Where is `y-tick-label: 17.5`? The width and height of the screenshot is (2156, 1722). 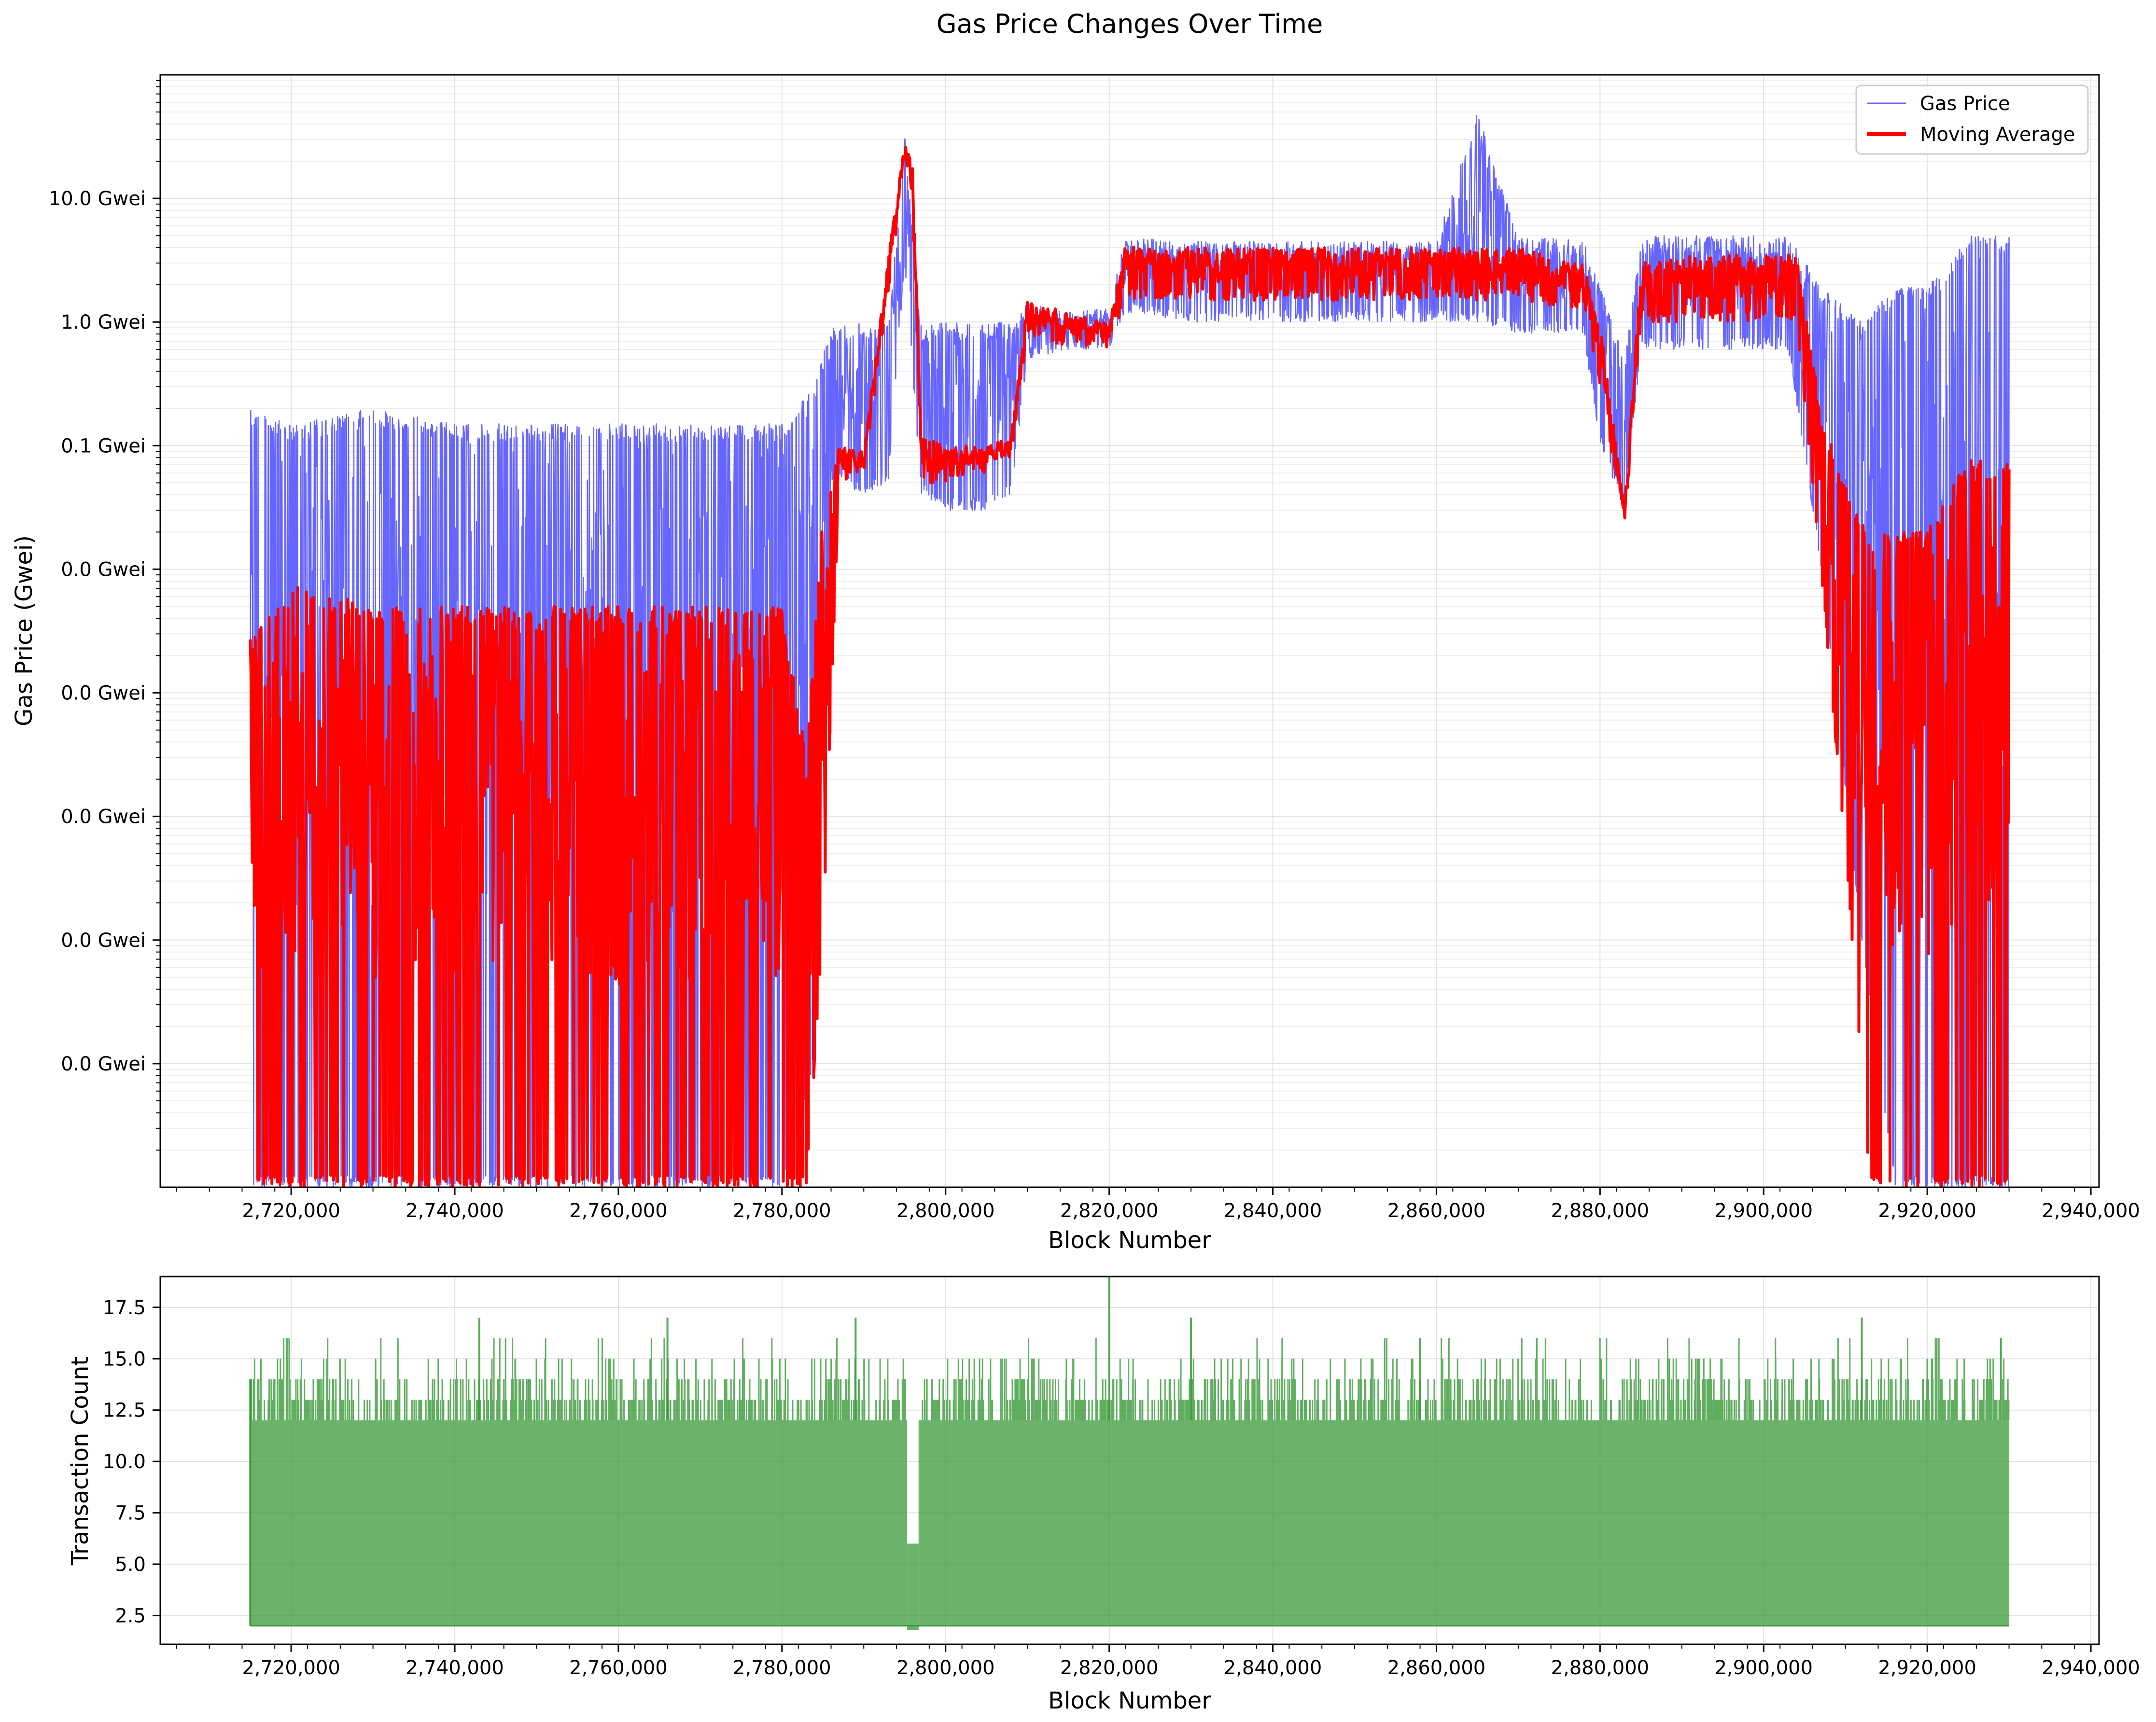
y-tick-label: 17.5 is located at coordinates (125, 1308).